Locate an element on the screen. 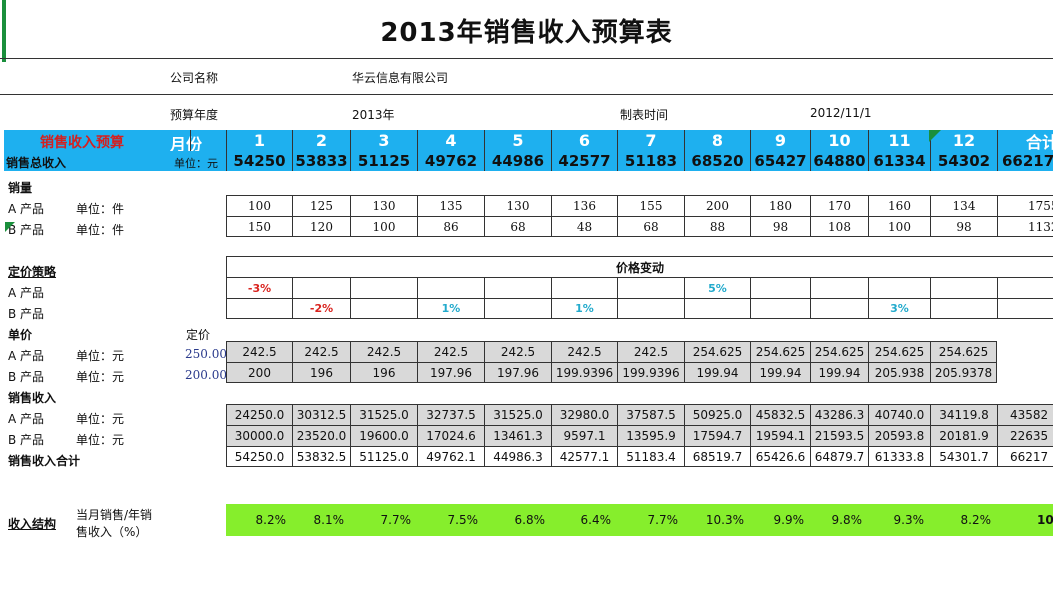 This screenshot has height=589, width=1053. revenue-total-cell: 65426.6 is located at coordinates (780, 456).